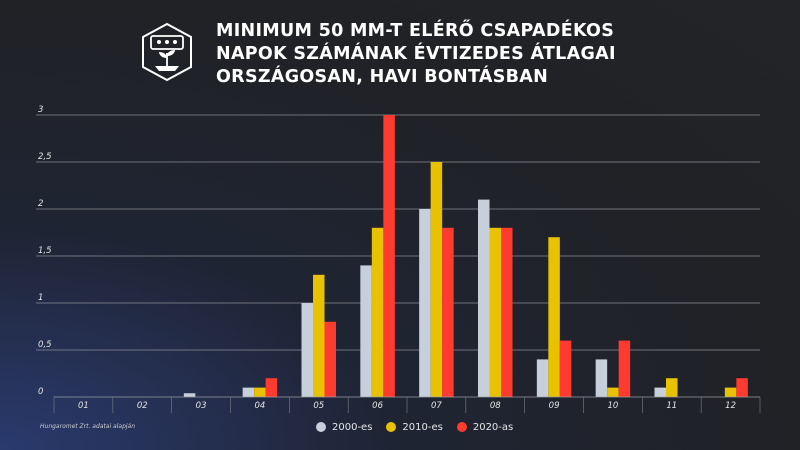 This screenshot has height=450, width=800. Describe the element at coordinates (260, 406) in the screenshot. I see `x-tick-label: 04` at that location.